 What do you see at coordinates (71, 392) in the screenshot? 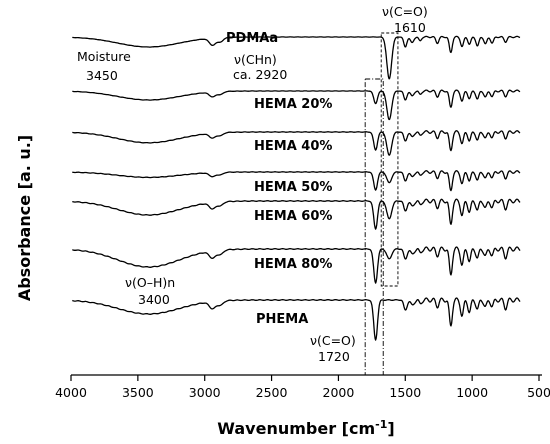
I see `x-tick-label-0: 4000` at bounding box center [71, 392].